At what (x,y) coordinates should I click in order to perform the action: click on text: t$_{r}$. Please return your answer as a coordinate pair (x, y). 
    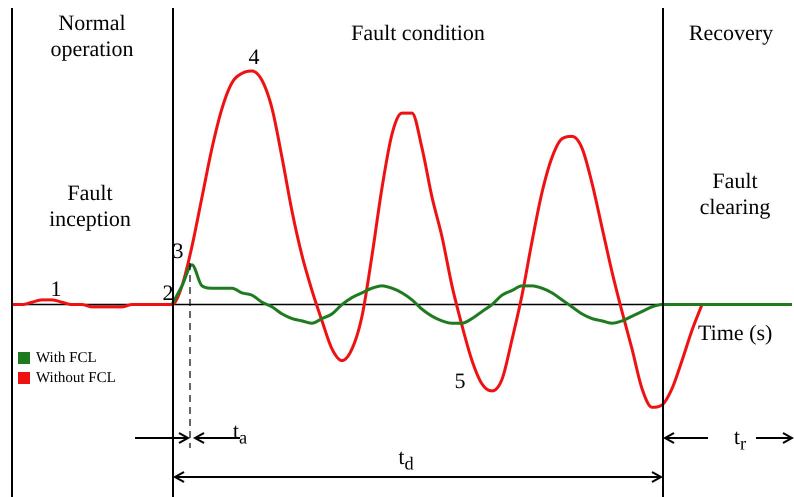
    Looking at the image, I should click on (740, 440).